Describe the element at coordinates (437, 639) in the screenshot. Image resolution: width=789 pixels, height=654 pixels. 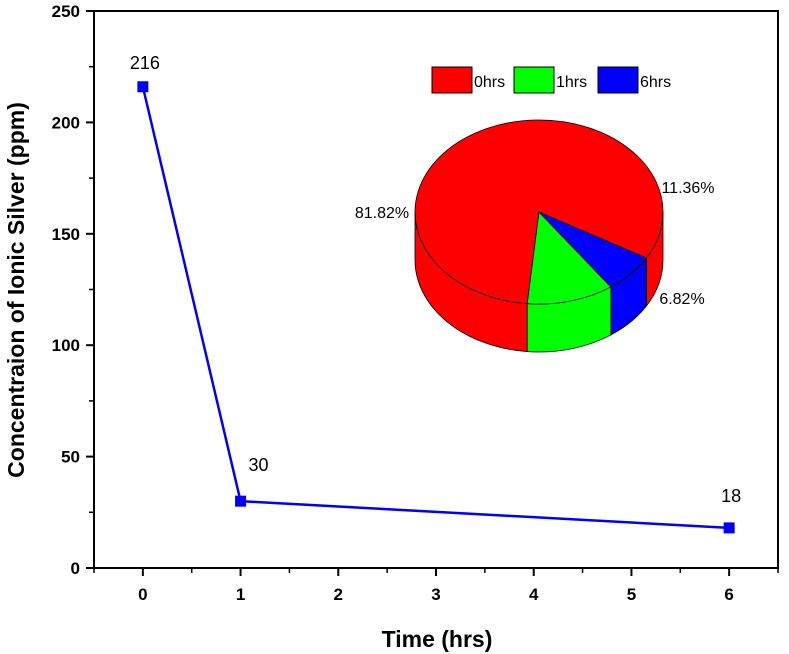
I see `x-axis-title: Time (hrs)` at that location.